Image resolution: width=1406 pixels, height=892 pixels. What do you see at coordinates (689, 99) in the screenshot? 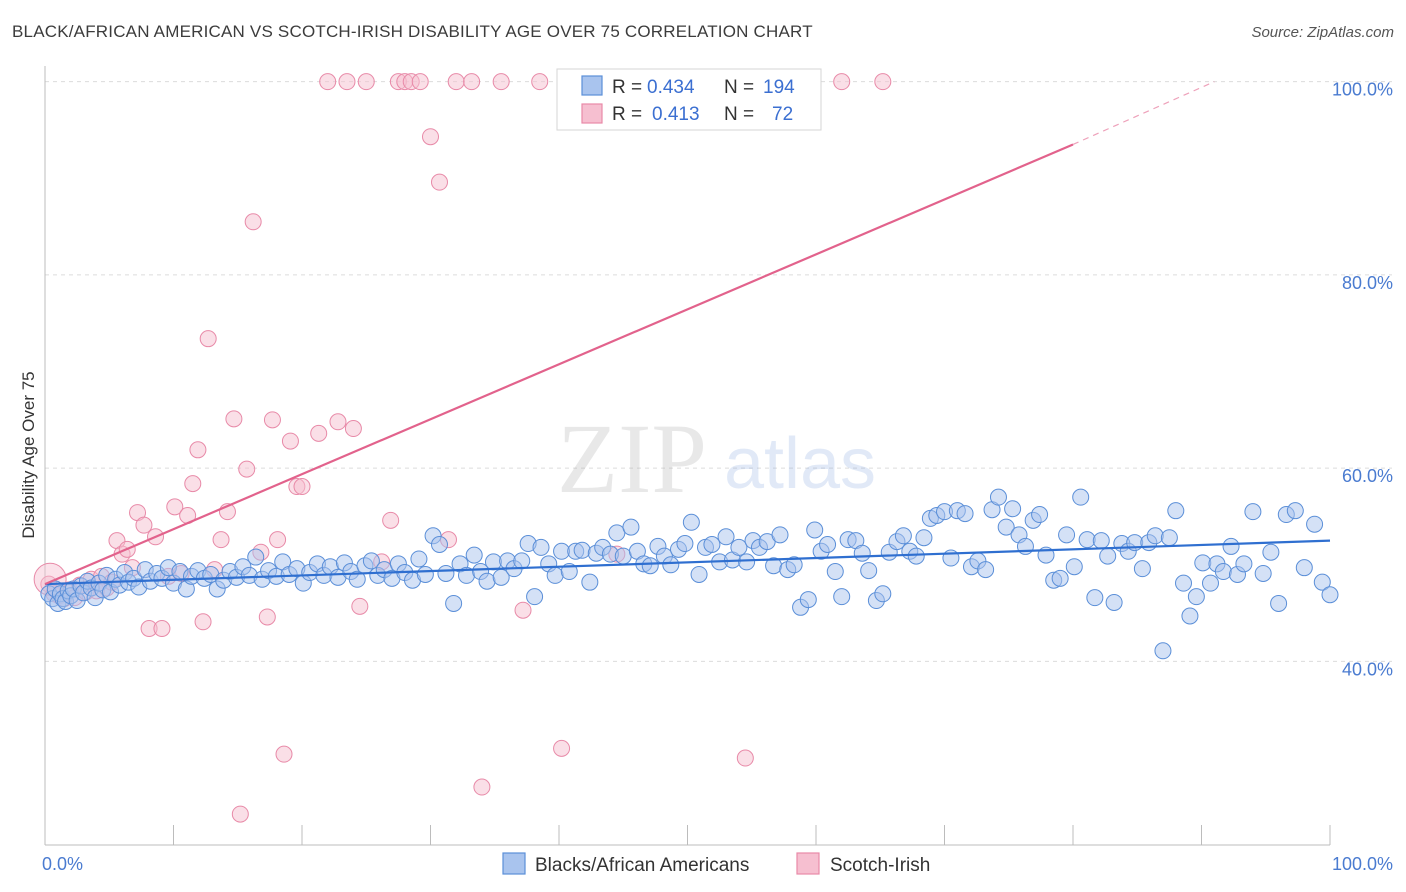
I see `legend: R = 0.434 N = 194 R = 0.413 N = 72` at bounding box center [689, 99].